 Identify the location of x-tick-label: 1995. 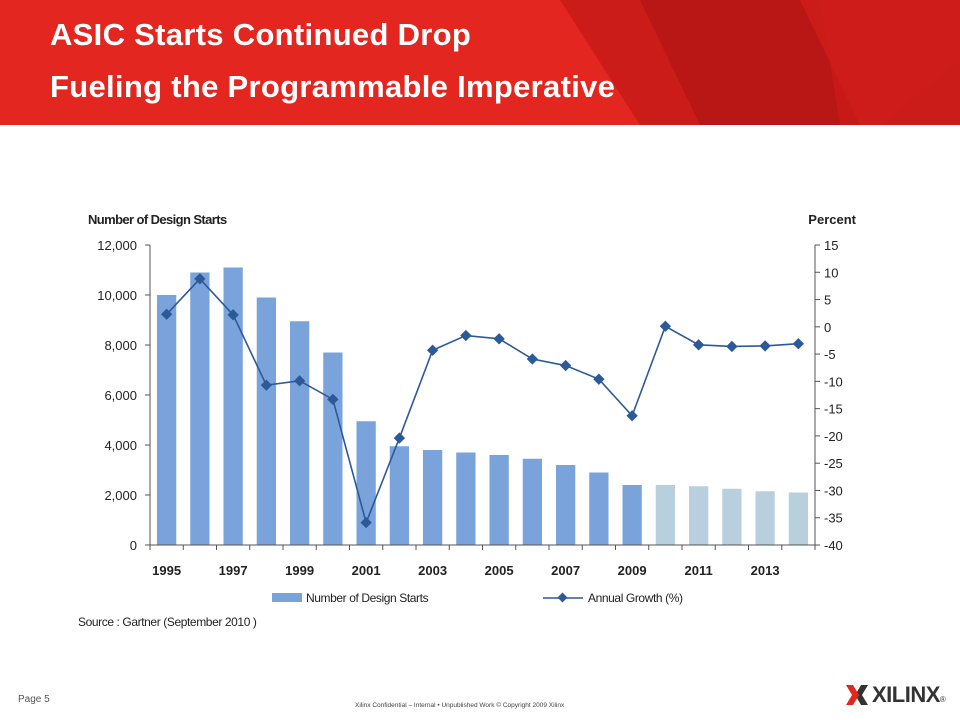
(166, 570).